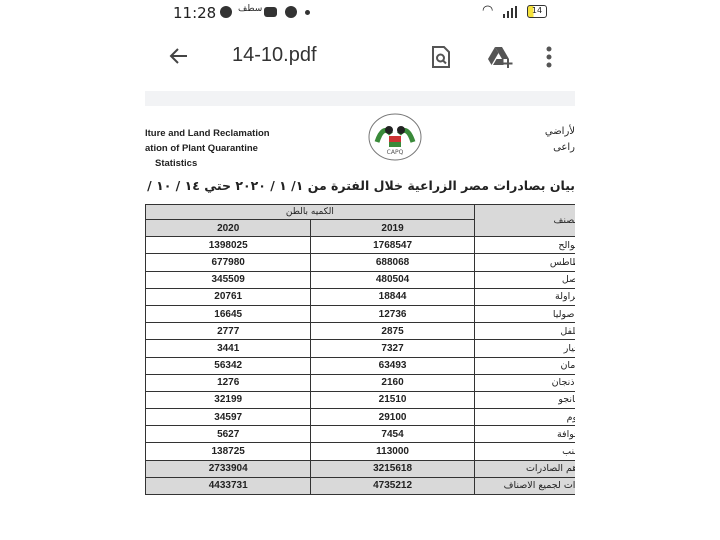 Image resolution: width=720 pixels, height=540 pixels. What do you see at coordinates (228, 468) in the screenshot?
I see `value-2020: 2733904` at bounding box center [228, 468].